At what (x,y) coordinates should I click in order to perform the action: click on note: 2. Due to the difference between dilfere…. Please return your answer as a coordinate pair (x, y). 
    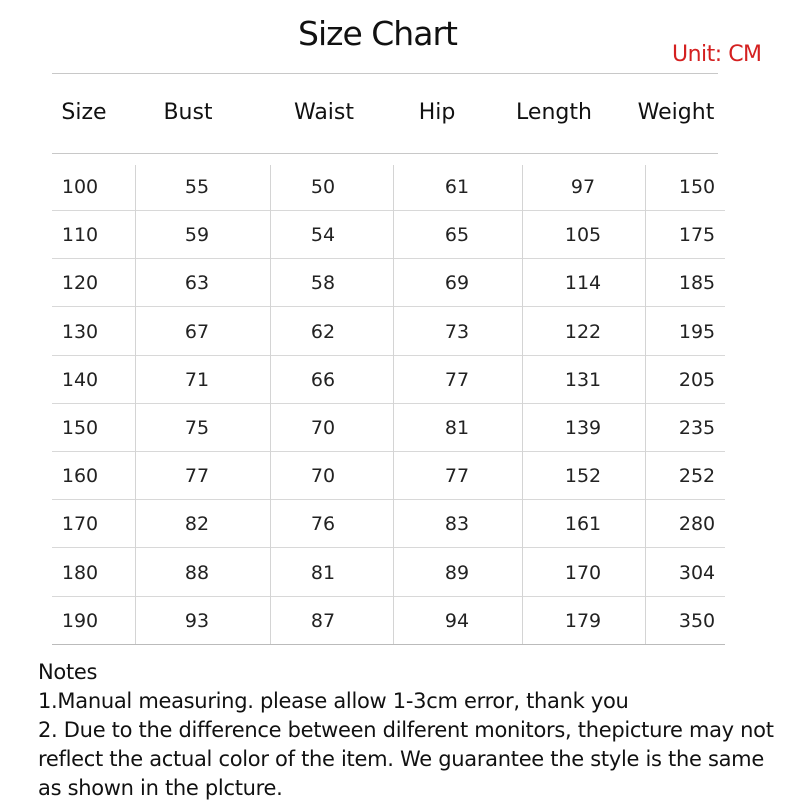
    Looking at the image, I should click on (406, 759).